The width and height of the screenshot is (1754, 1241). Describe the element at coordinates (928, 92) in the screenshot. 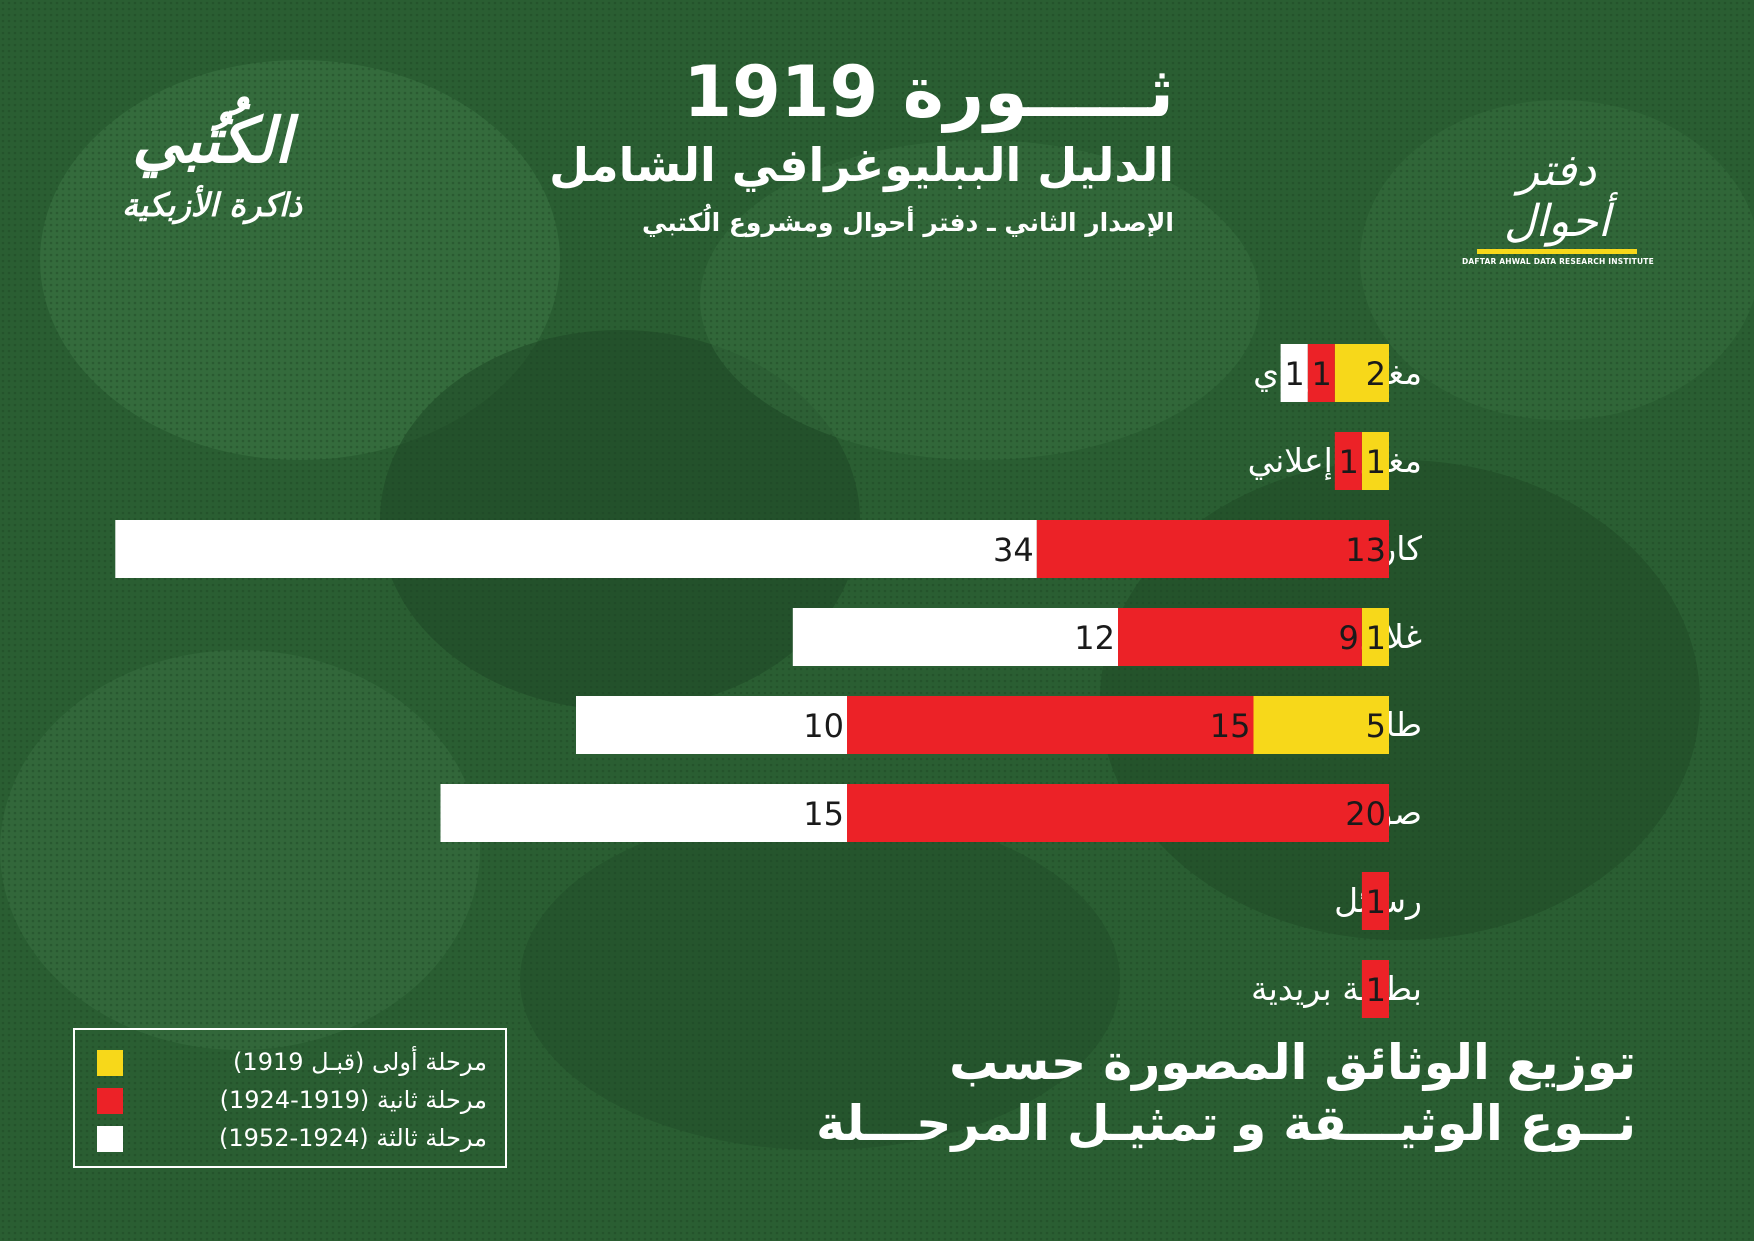

I see `page-title: ثـــــورة 1919` at that location.